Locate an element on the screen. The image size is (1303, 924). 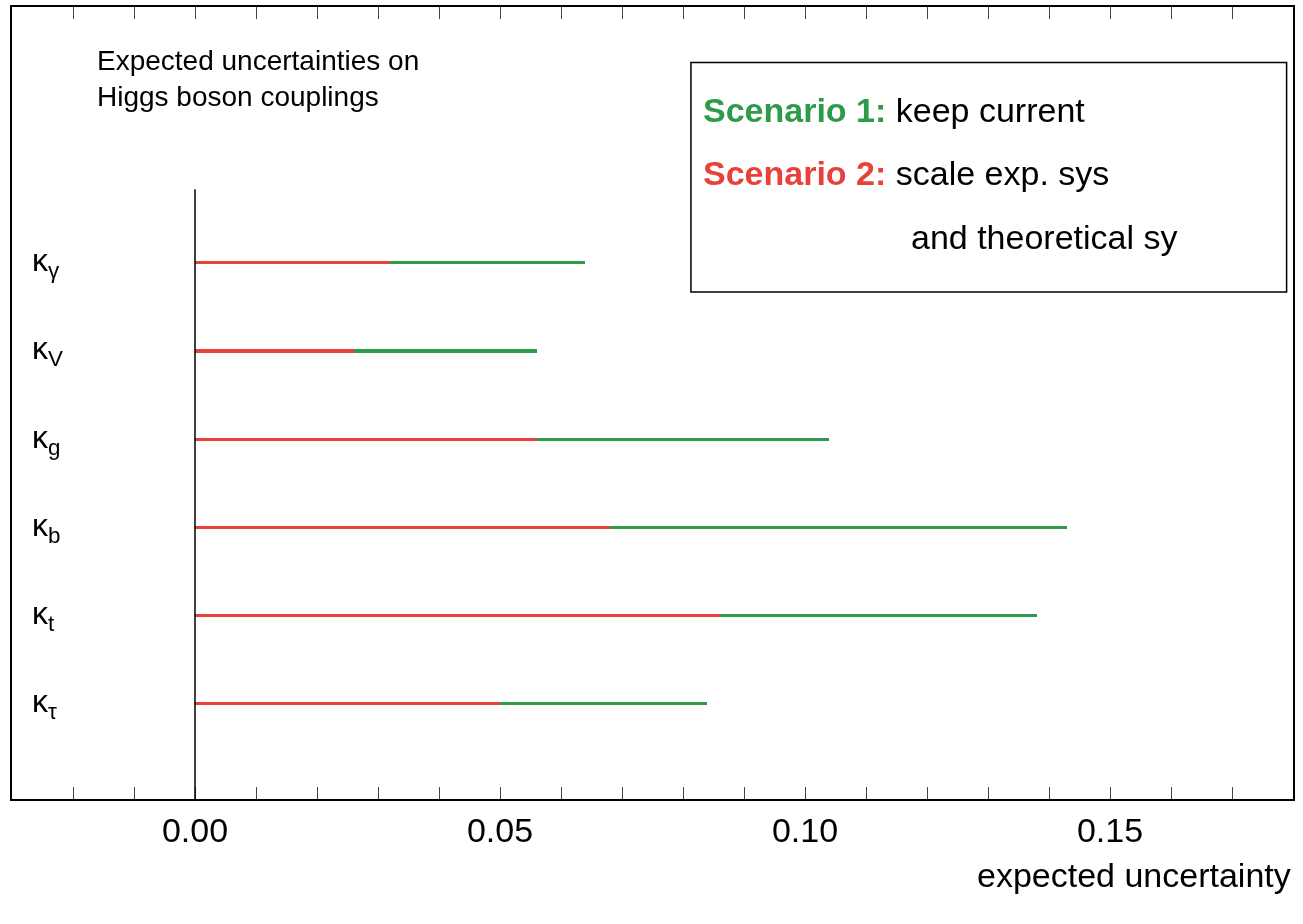
x-tick-label: 0.05 is located at coordinates (500, 829).